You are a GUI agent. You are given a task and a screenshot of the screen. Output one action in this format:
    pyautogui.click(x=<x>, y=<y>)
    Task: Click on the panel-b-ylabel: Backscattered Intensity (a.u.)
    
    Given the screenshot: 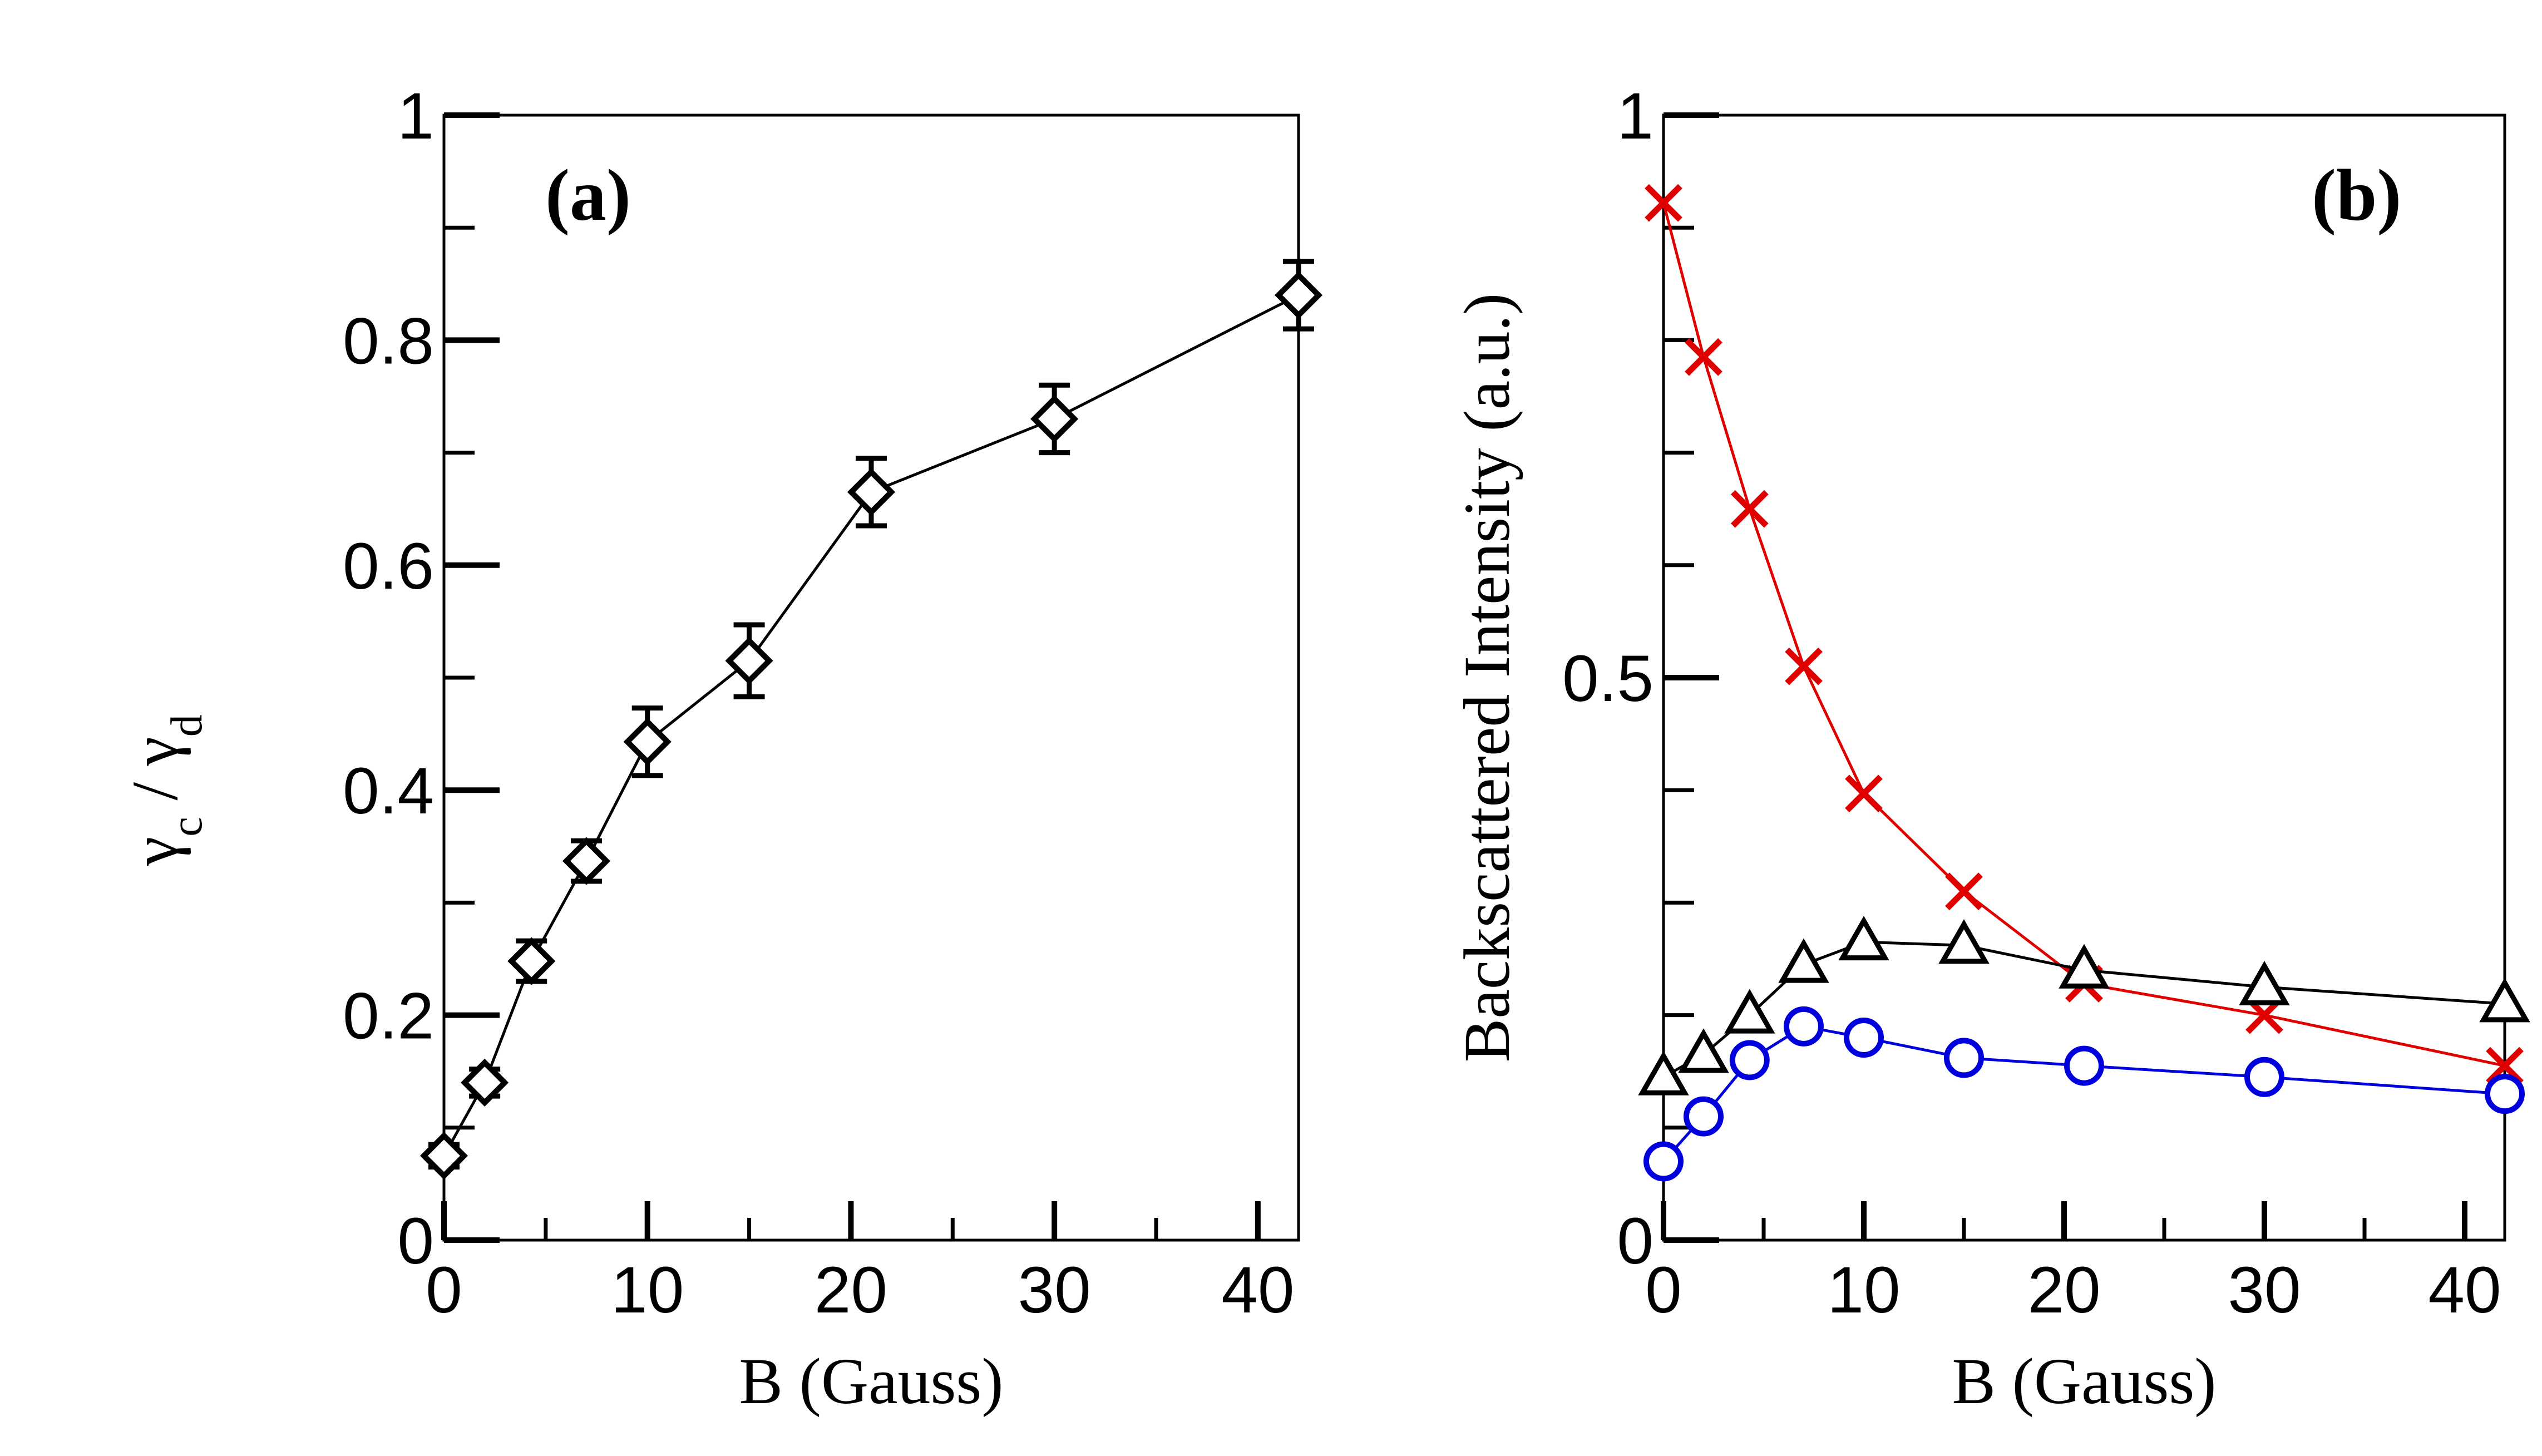 What is the action you would take?
    pyautogui.click(x=1486, y=678)
    